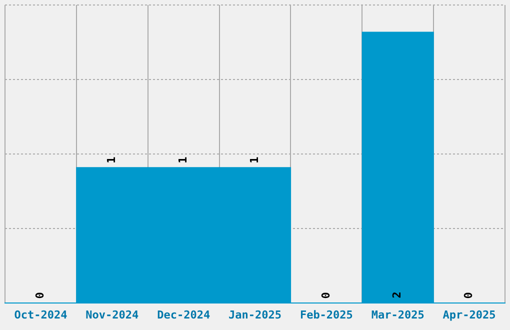 The width and height of the screenshot is (510, 330). What do you see at coordinates (41, 315) in the screenshot?
I see `x-tick-label: Oct-2024` at bounding box center [41, 315].